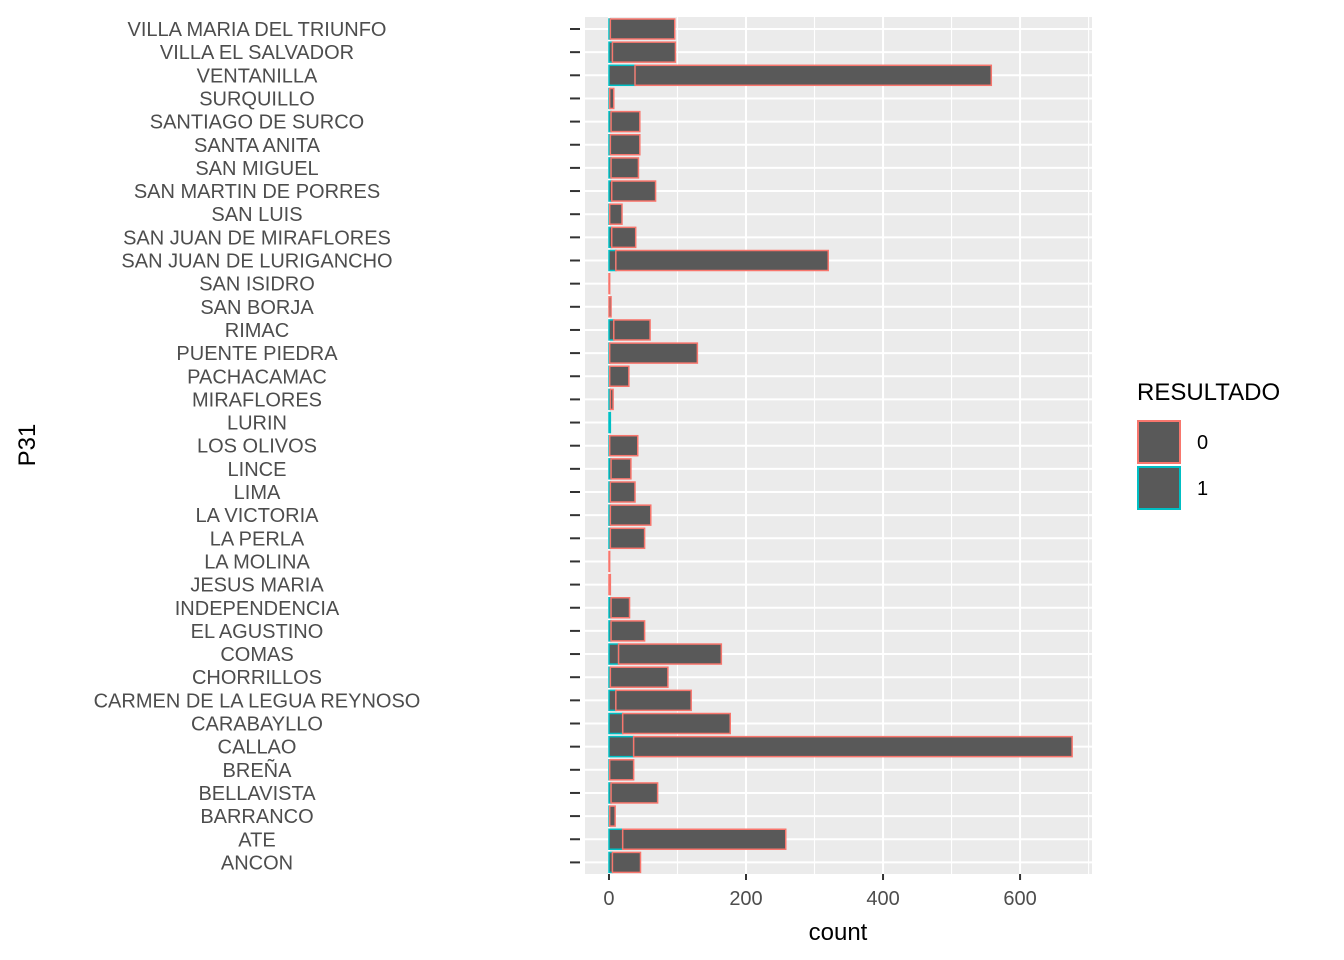 This screenshot has width=1344, height=960. What do you see at coordinates (257, 863) in the screenshot?
I see `category-label: ANCON` at bounding box center [257, 863].